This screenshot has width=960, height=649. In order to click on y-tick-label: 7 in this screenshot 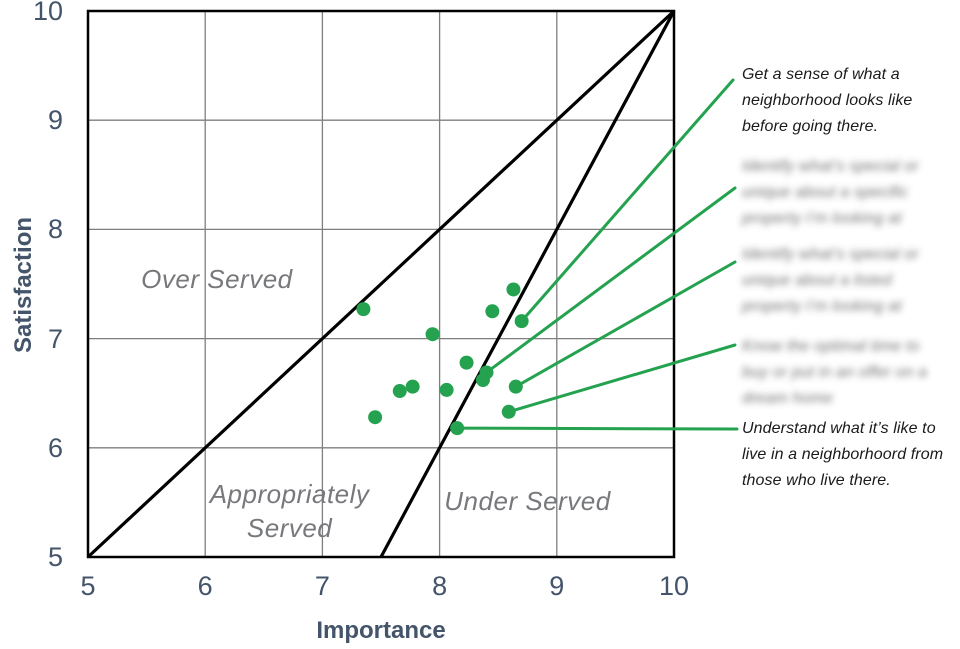, I will do `click(55, 338)`.